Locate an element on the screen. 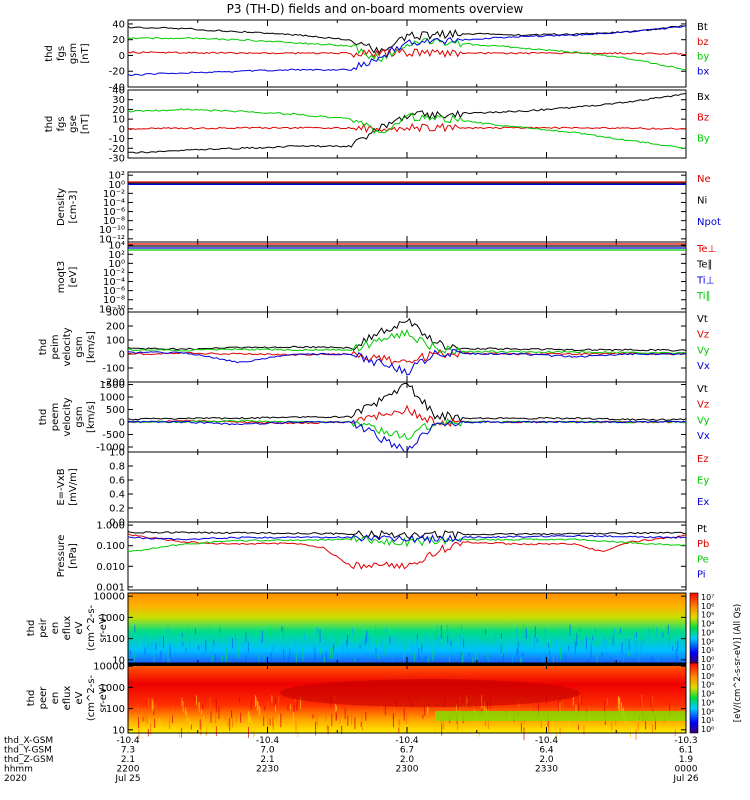 This screenshot has height=800, width=750. colorbar-tick-label: 10² is located at coordinates (707, 641).